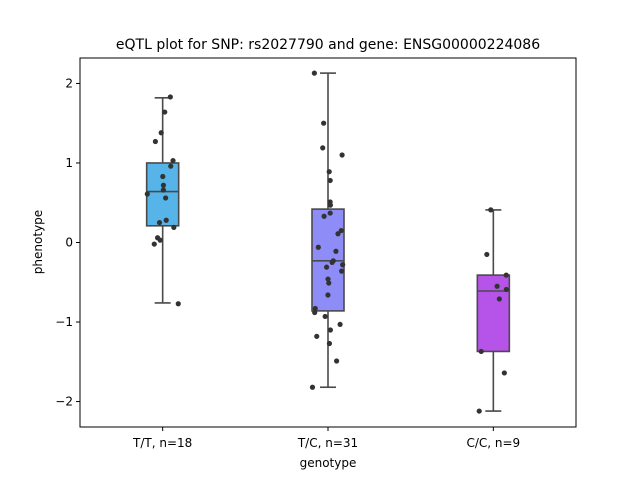 Image resolution: width=640 pixels, height=480 pixels. I want to click on y-axis-label: phenotype, so click(38, 242).